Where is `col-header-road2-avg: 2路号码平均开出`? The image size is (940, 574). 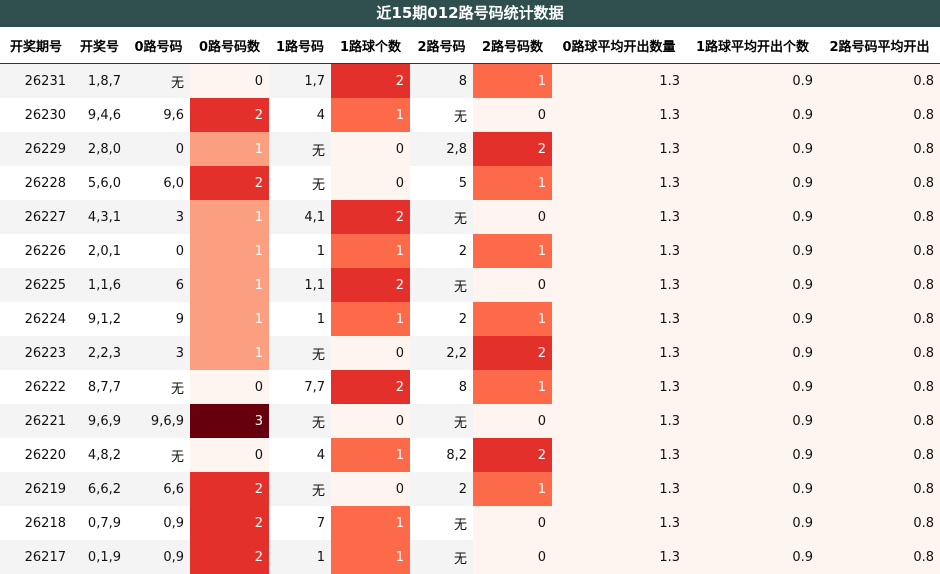 col-header-road2-avg: 2路号码平均开出 is located at coordinates (879, 45).